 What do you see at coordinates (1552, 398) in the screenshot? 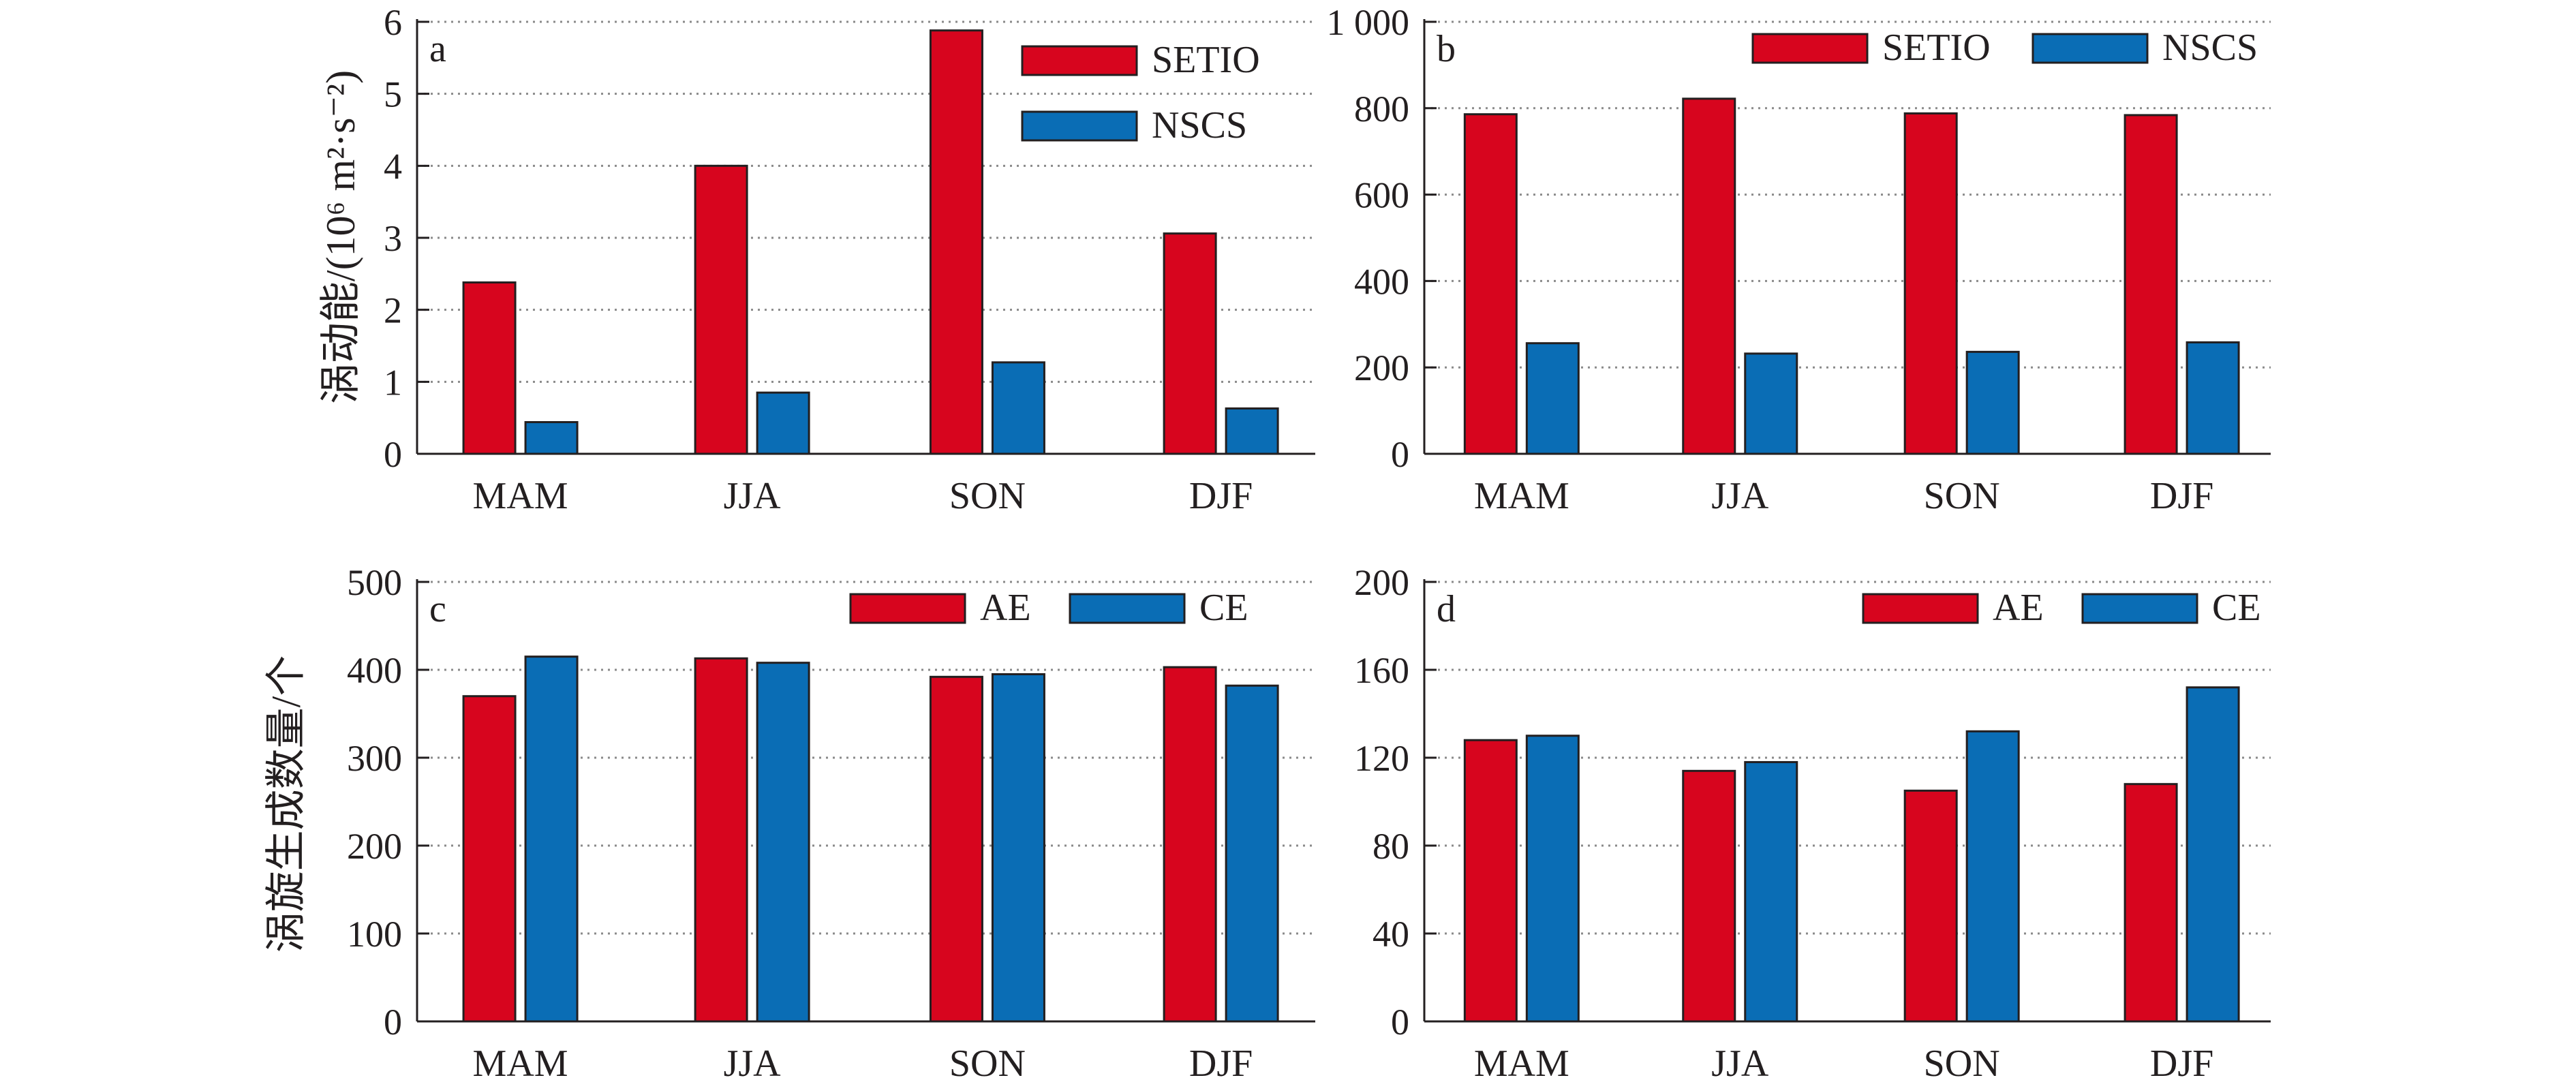
I see `bar-b-nscs-mam` at bounding box center [1552, 398].